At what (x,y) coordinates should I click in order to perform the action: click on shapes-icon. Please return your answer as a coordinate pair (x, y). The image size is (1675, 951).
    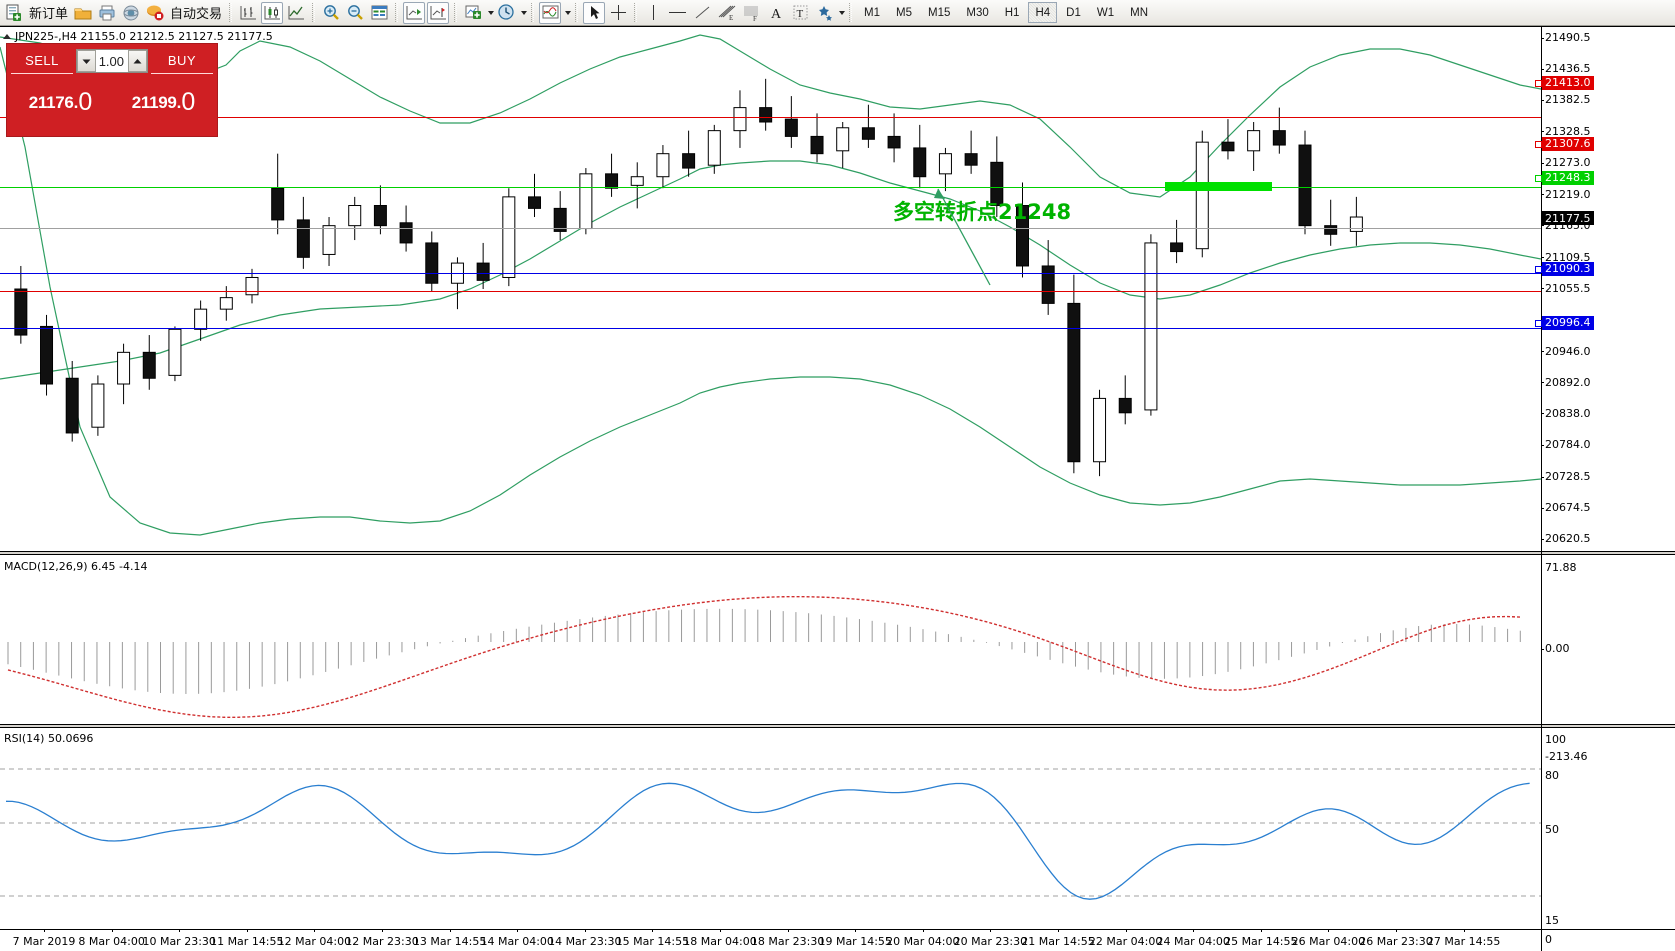
    Looking at the image, I should click on (824, 13).